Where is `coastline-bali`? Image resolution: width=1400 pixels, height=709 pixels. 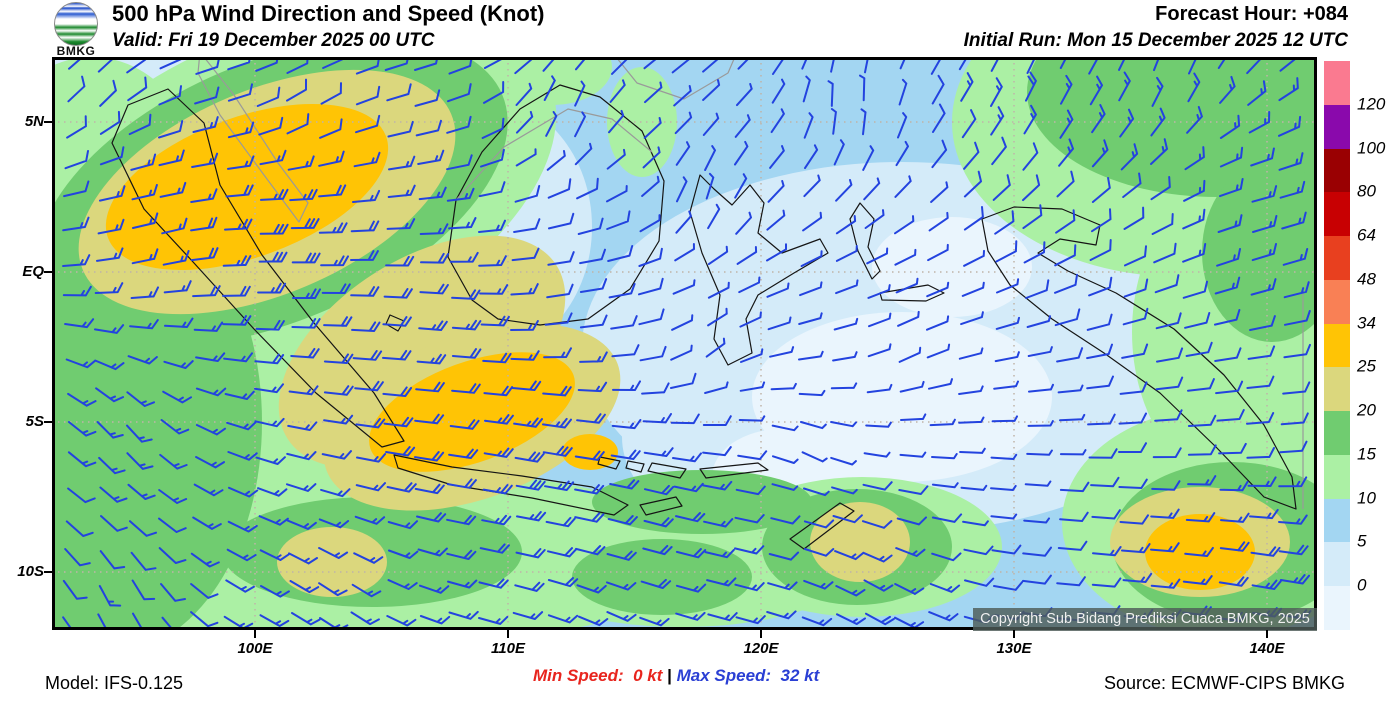 coastline-bali is located at coordinates (609, 463).